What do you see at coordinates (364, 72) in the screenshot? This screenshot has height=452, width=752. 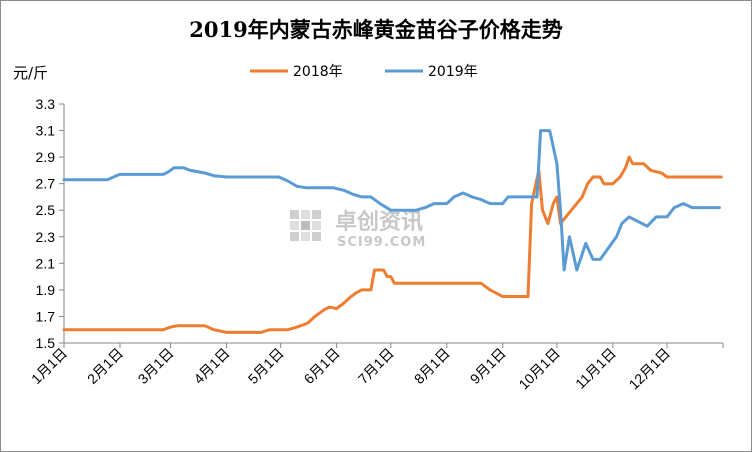 I see `legend: 2018年 2019年` at bounding box center [364, 72].